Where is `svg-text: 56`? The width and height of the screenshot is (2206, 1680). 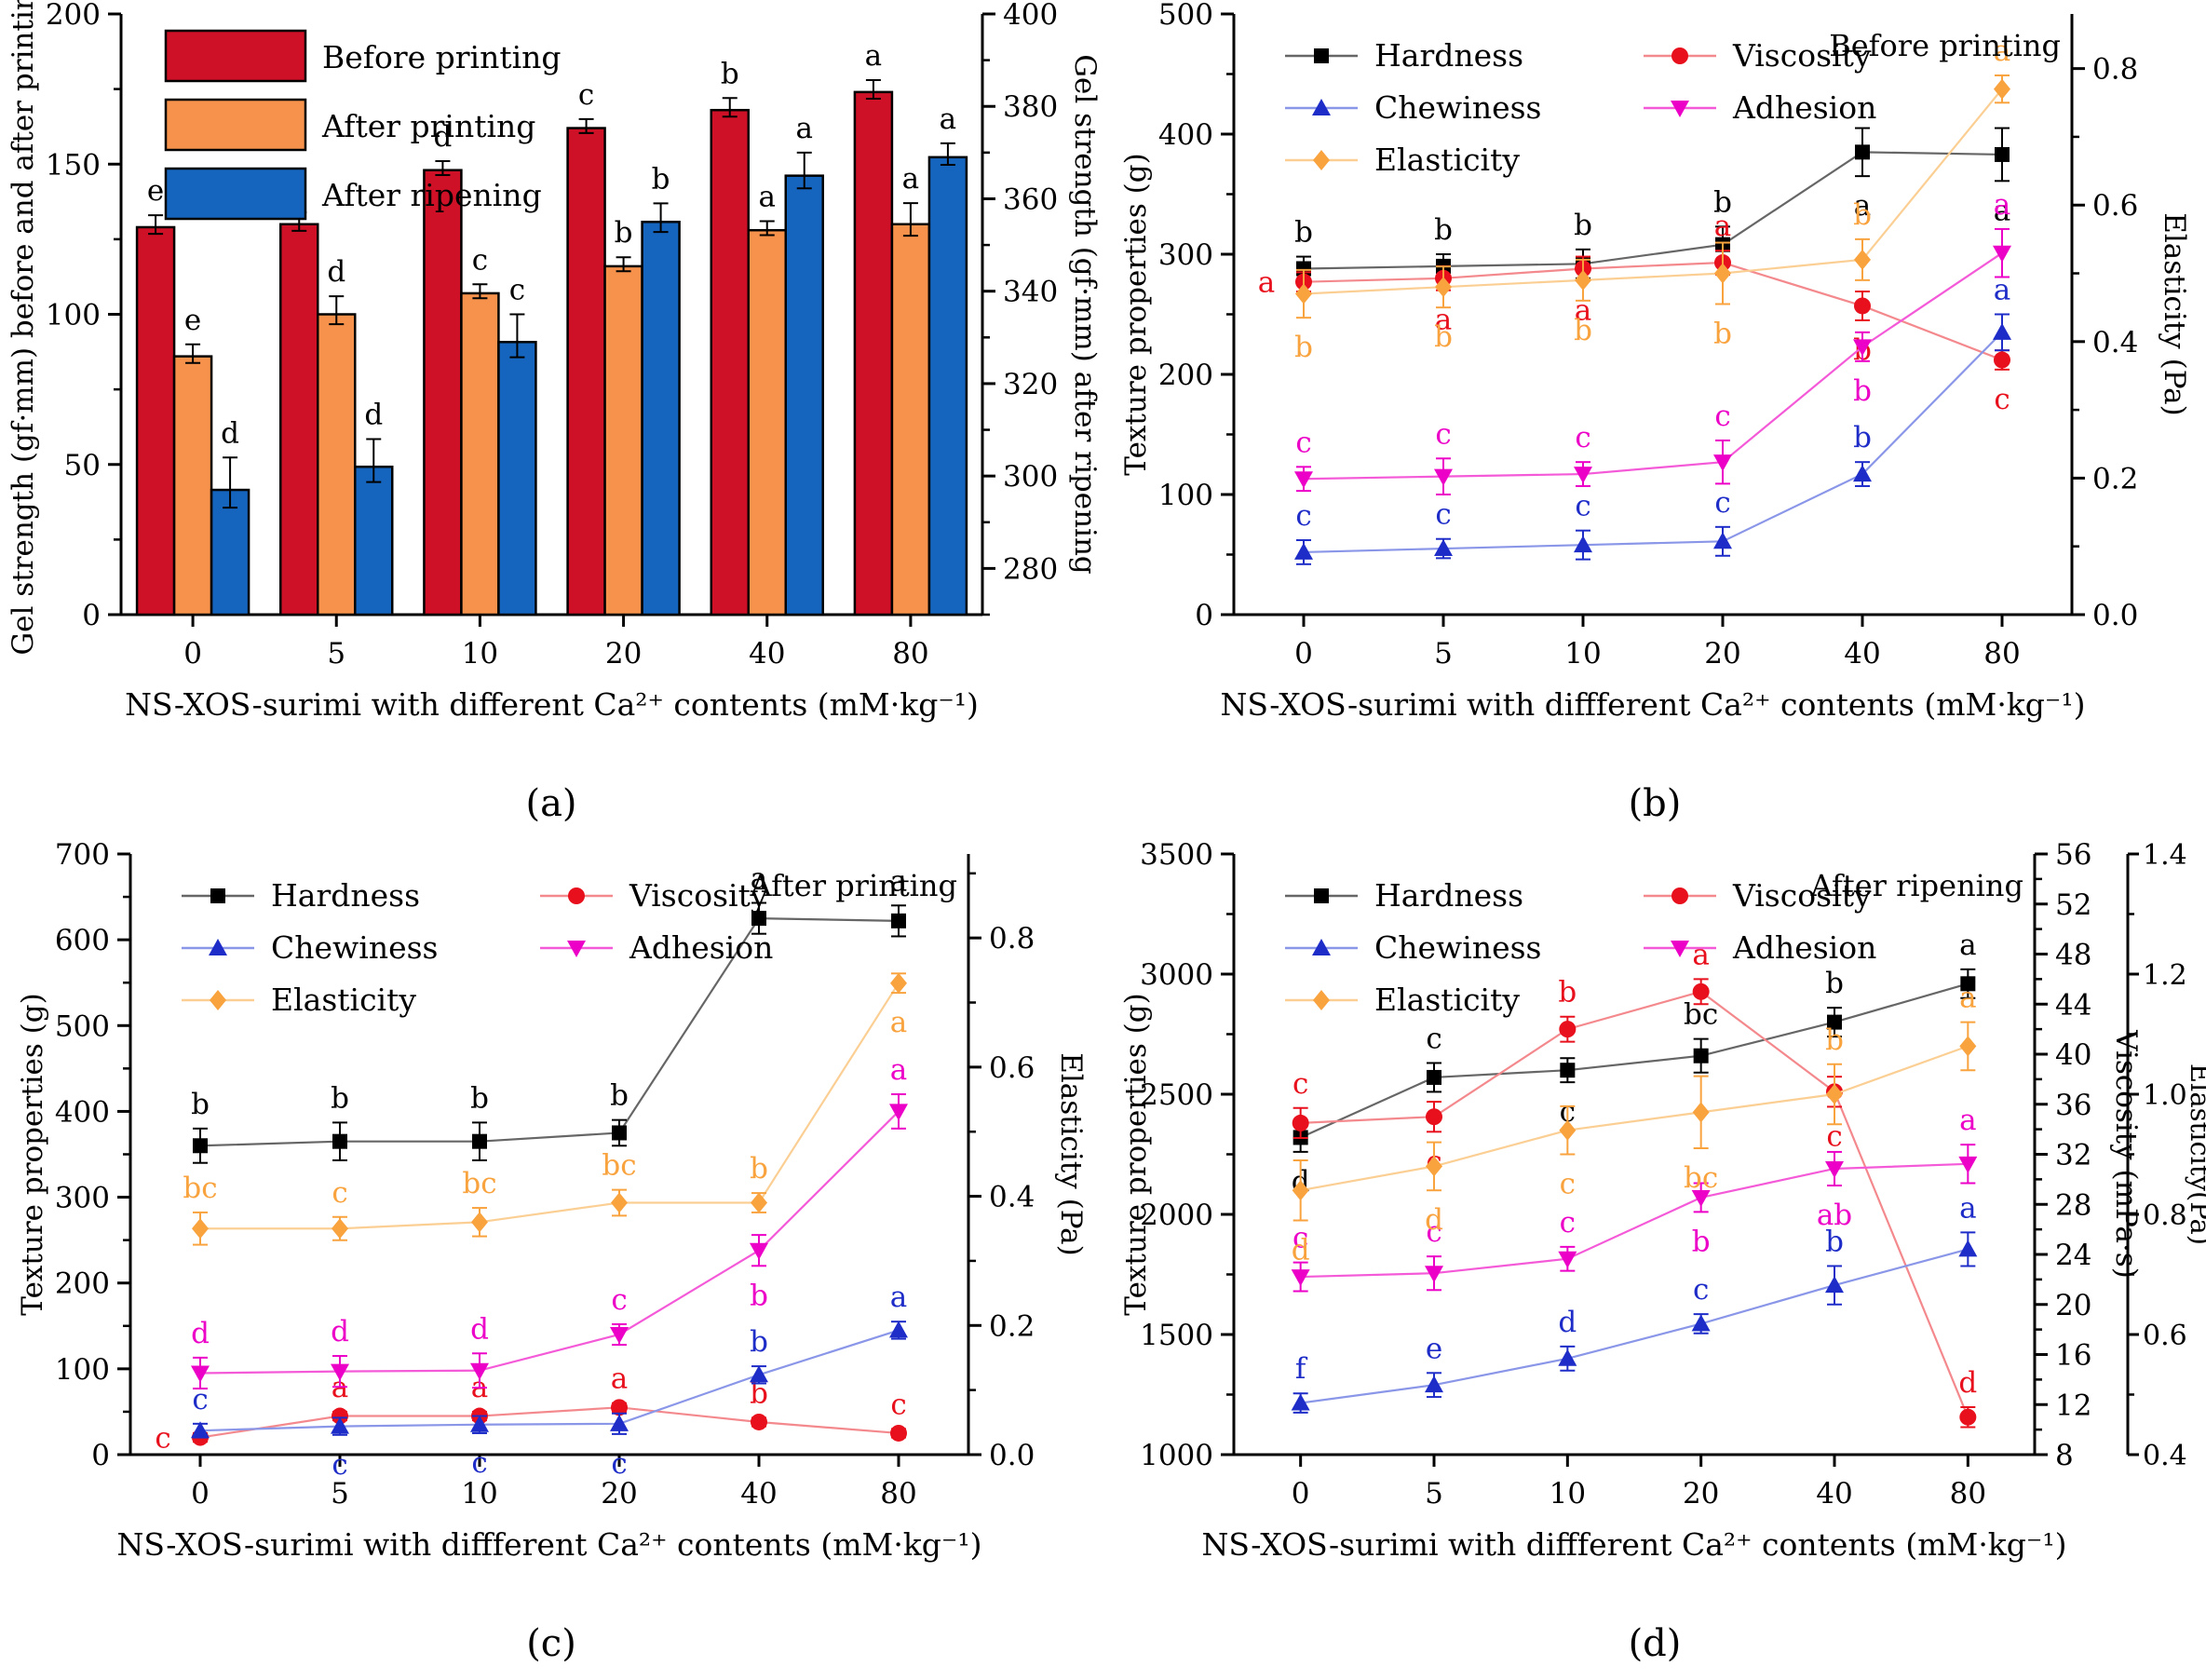 svg-text: 56 is located at coordinates (2073, 856).